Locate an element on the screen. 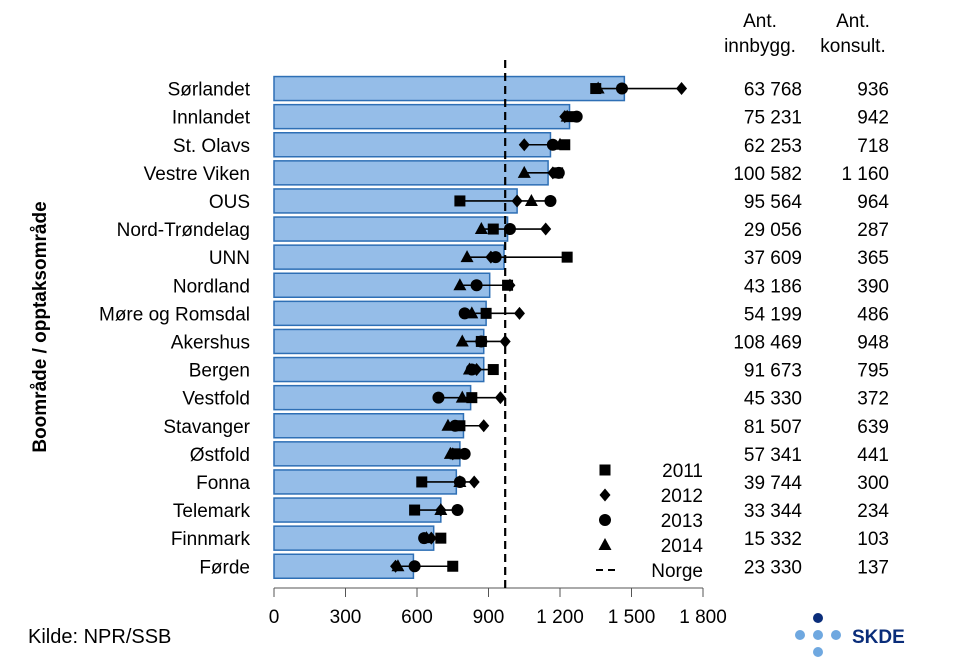 This screenshot has width=962, height=671. konsult-value: 287 is located at coordinates (873, 230).